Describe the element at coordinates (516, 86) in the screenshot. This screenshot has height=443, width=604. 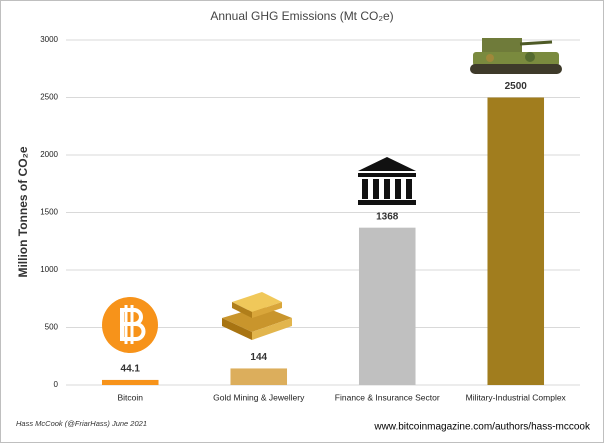
I see `value-label: 2500` at that location.